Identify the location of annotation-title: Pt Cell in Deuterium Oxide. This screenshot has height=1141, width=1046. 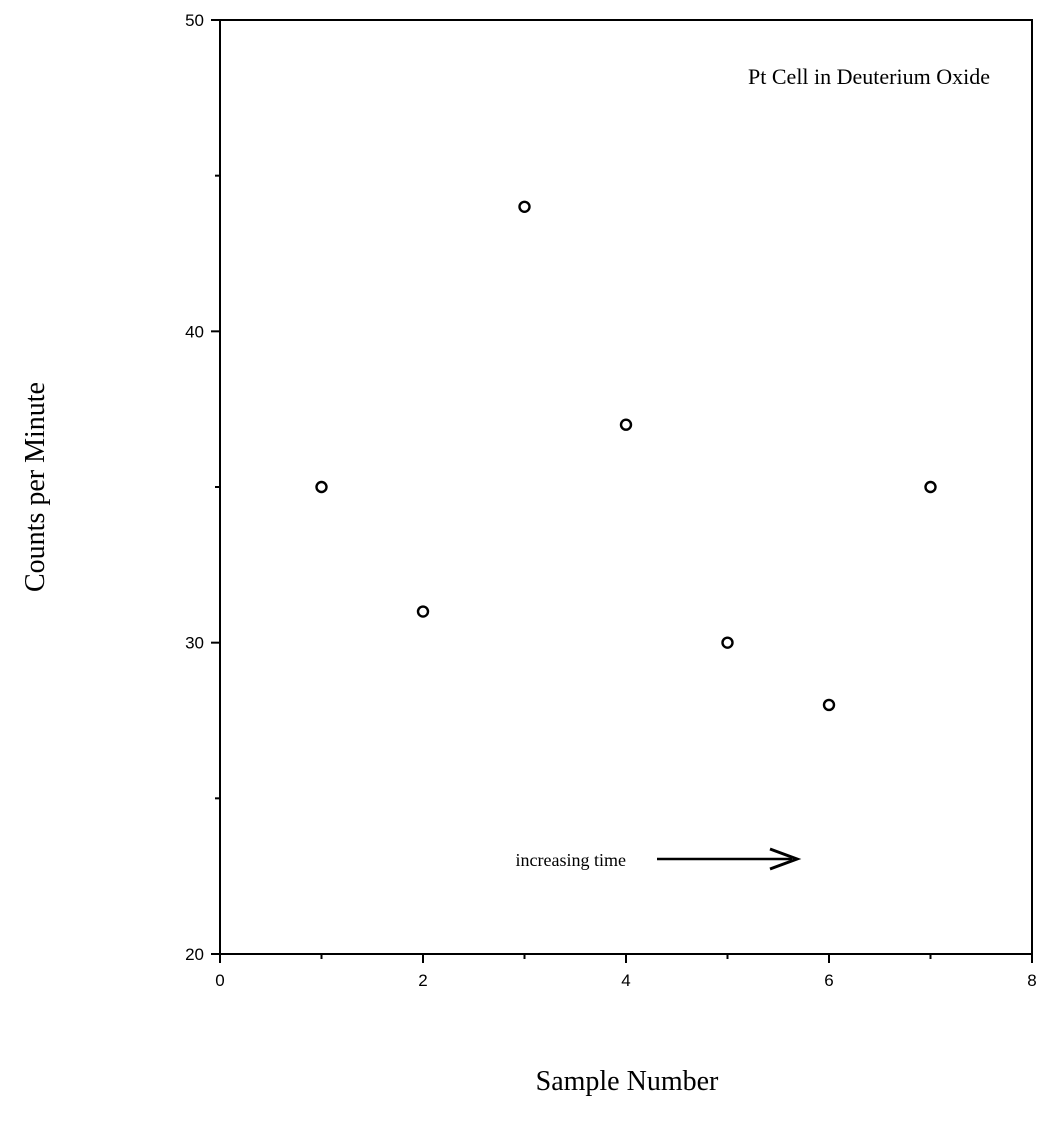
(869, 76).